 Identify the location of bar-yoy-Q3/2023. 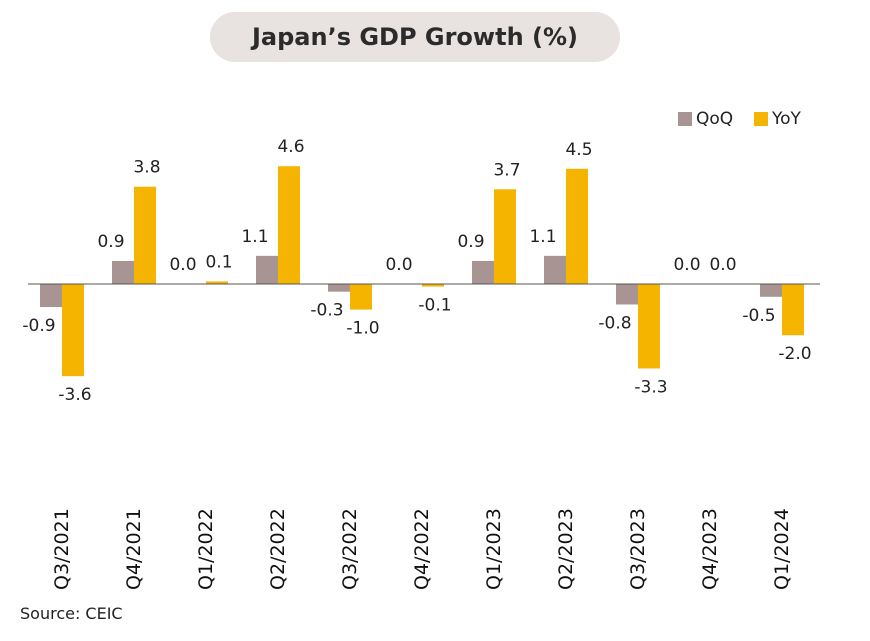
(649, 326).